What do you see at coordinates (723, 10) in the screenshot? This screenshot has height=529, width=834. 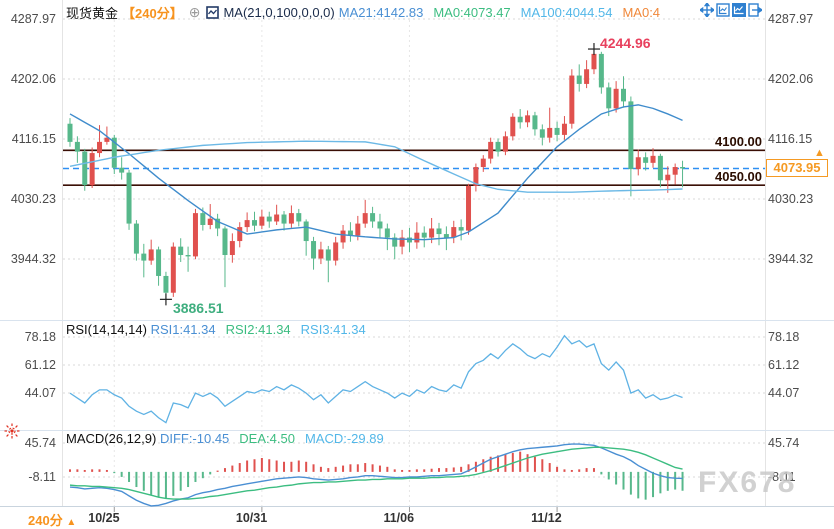 I see `fit-scale-icon` at bounding box center [723, 10].